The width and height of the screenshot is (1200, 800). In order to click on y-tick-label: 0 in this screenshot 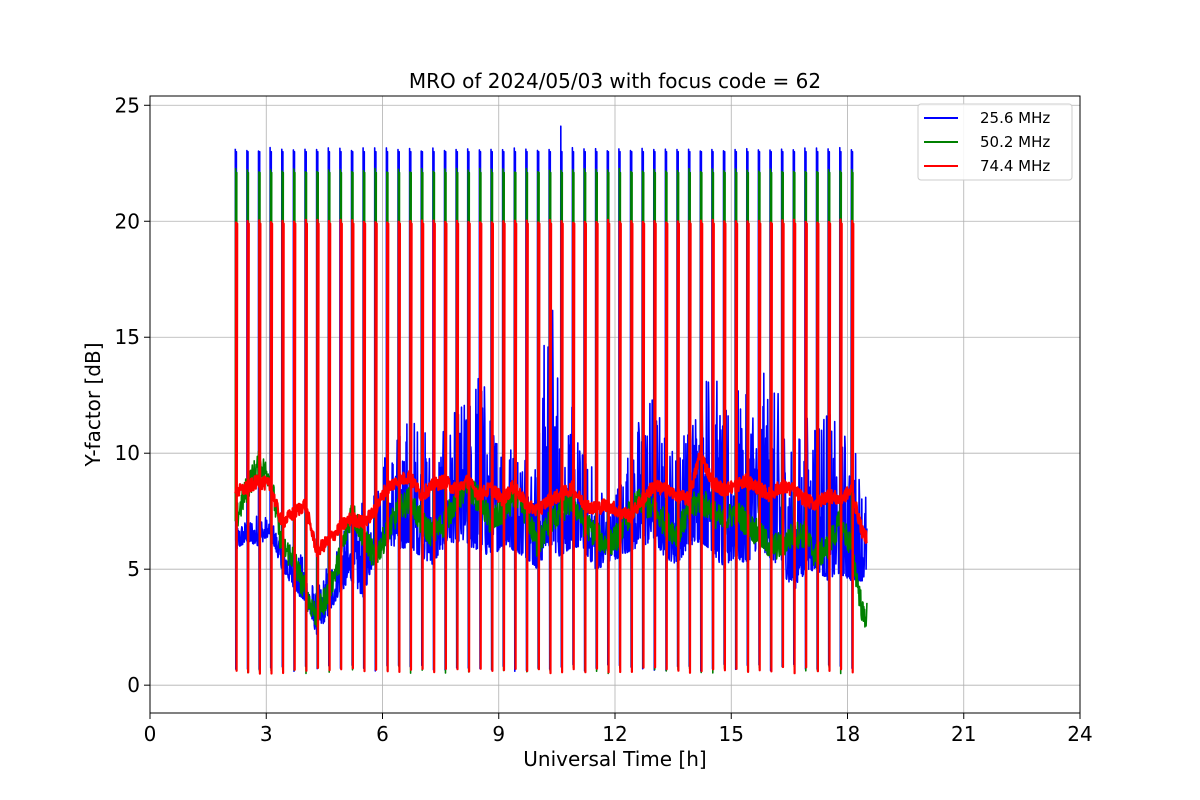, I will do `click(133, 685)`.